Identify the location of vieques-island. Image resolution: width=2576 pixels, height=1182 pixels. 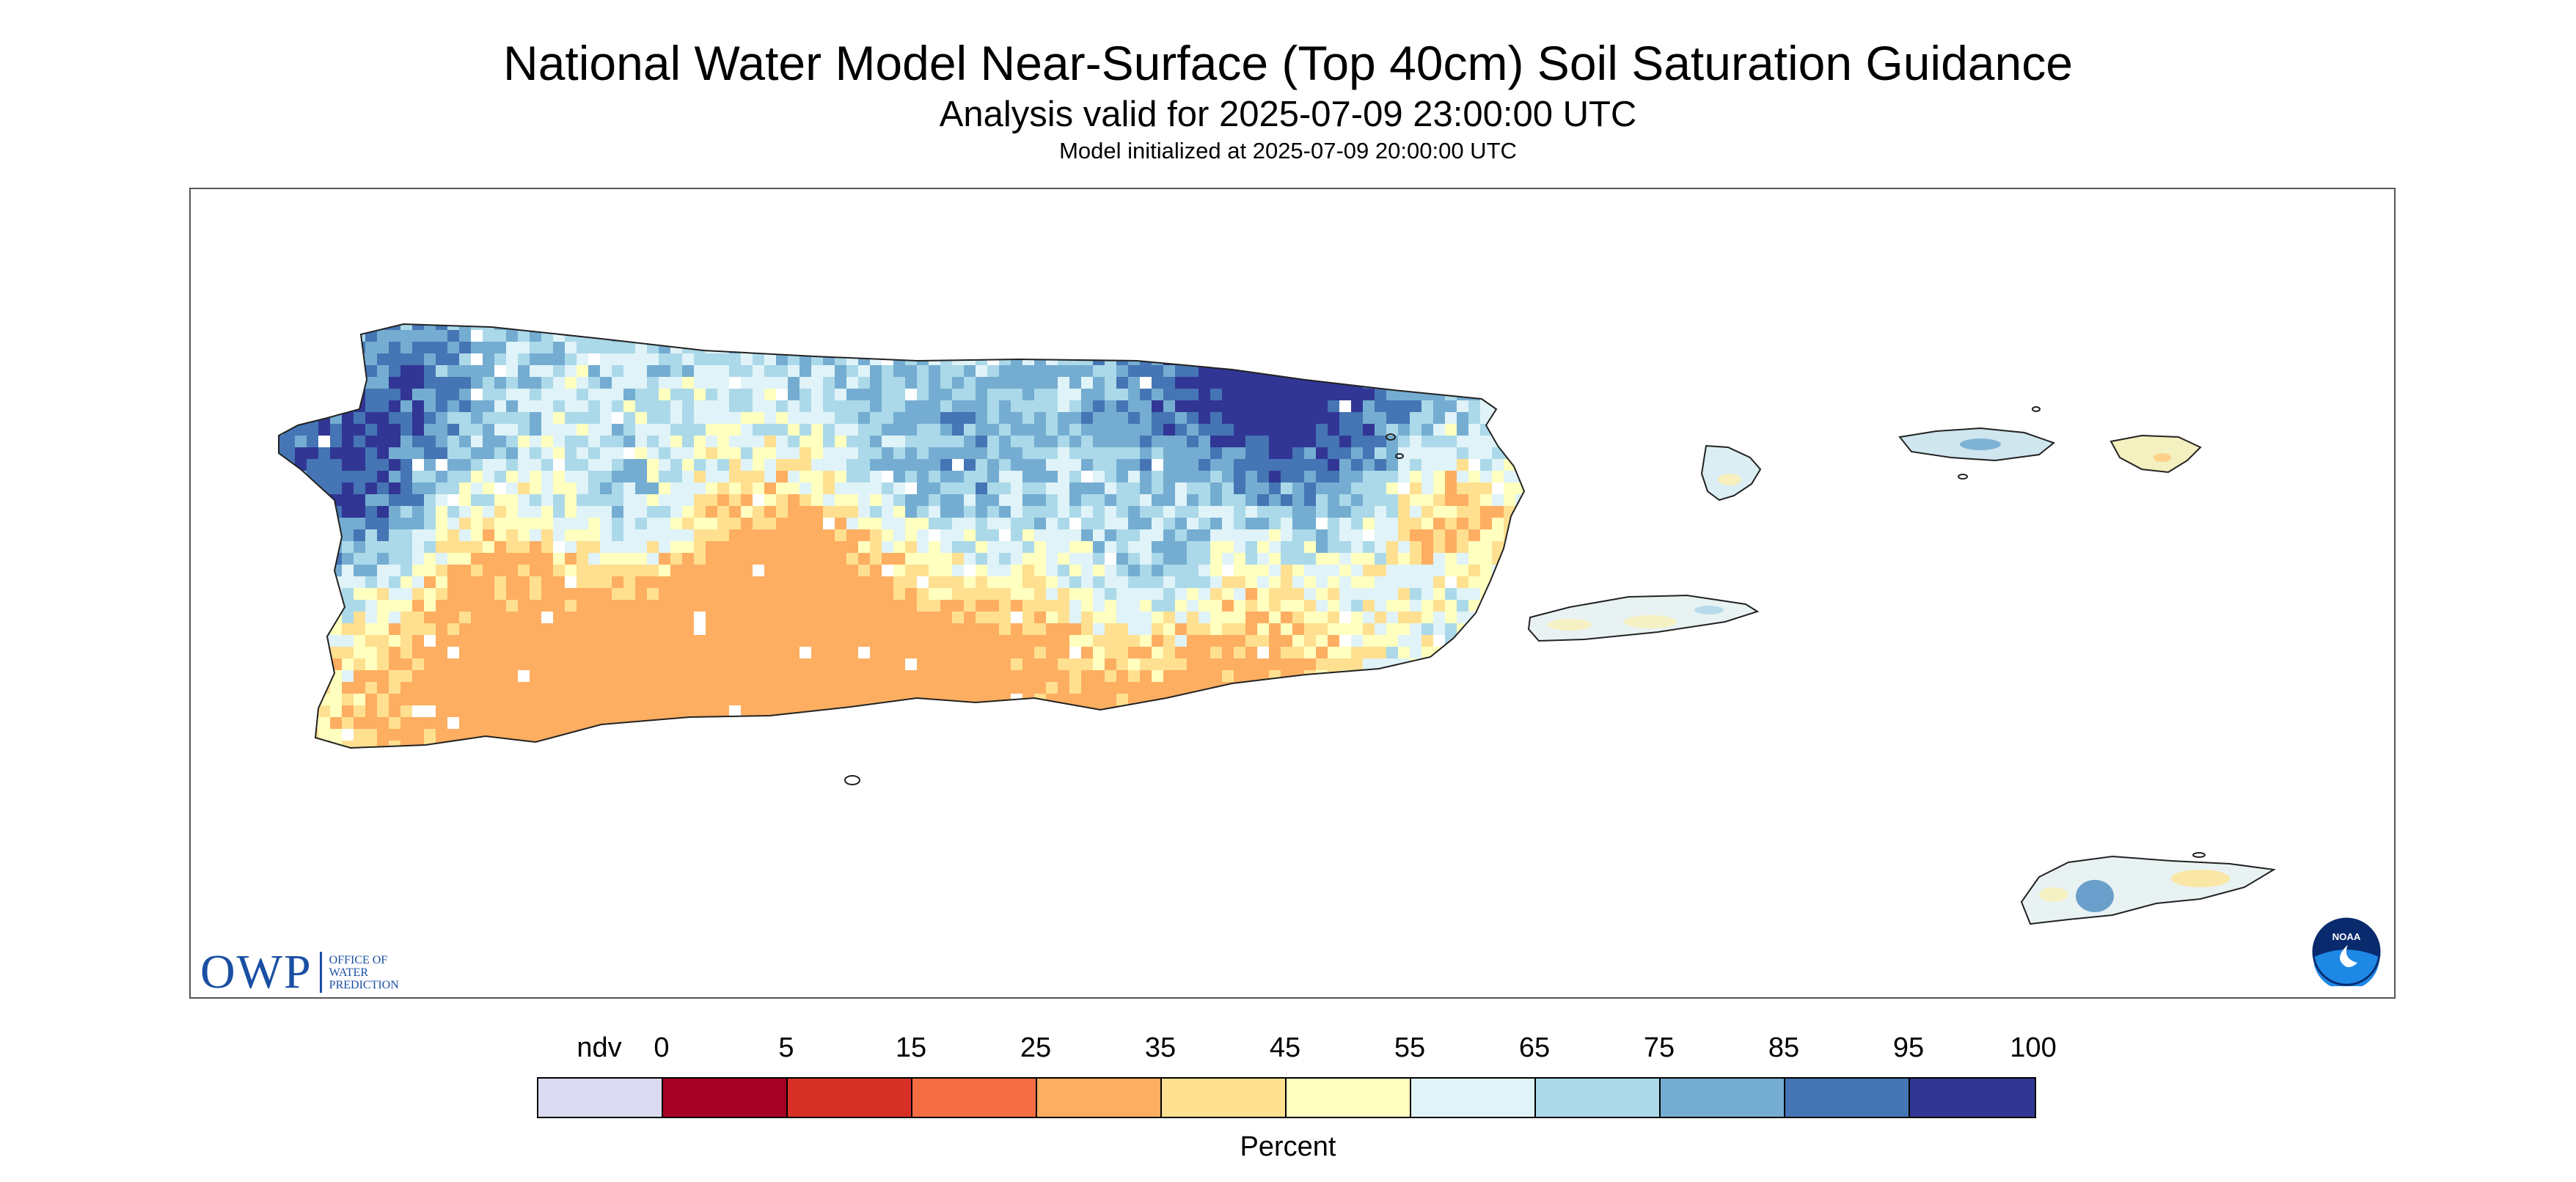
(1643, 618).